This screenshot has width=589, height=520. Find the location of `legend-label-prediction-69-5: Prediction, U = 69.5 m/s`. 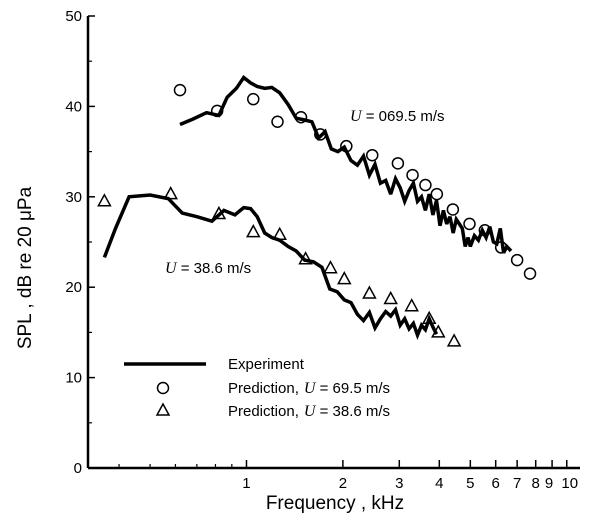

legend-label-prediction-69-5: Prediction, U = 69.5 m/s is located at coordinates (309, 388).